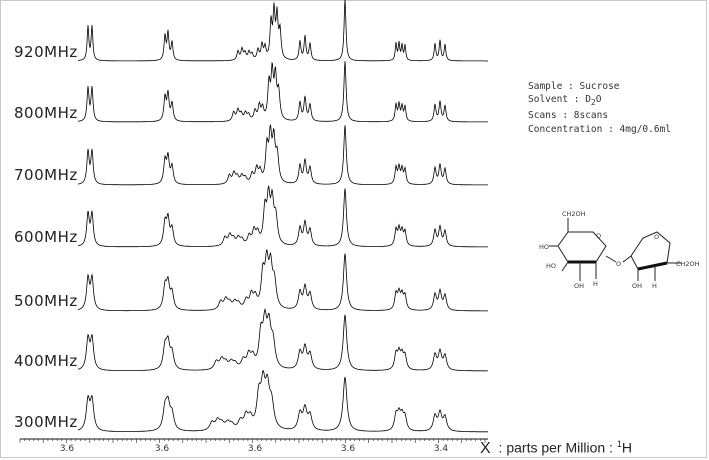 This screenshot has width=709, height=460. I want to click on solvent-line: Solvent : D2O, so click(599, 101).